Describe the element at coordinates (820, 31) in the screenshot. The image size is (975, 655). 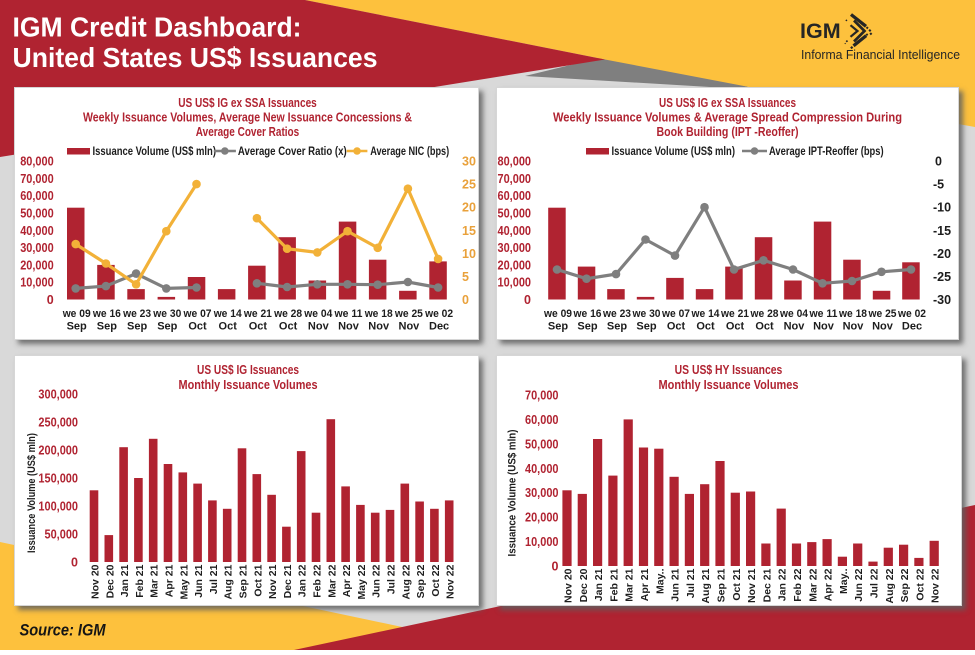
I see `svg-text: IGM` at that location.